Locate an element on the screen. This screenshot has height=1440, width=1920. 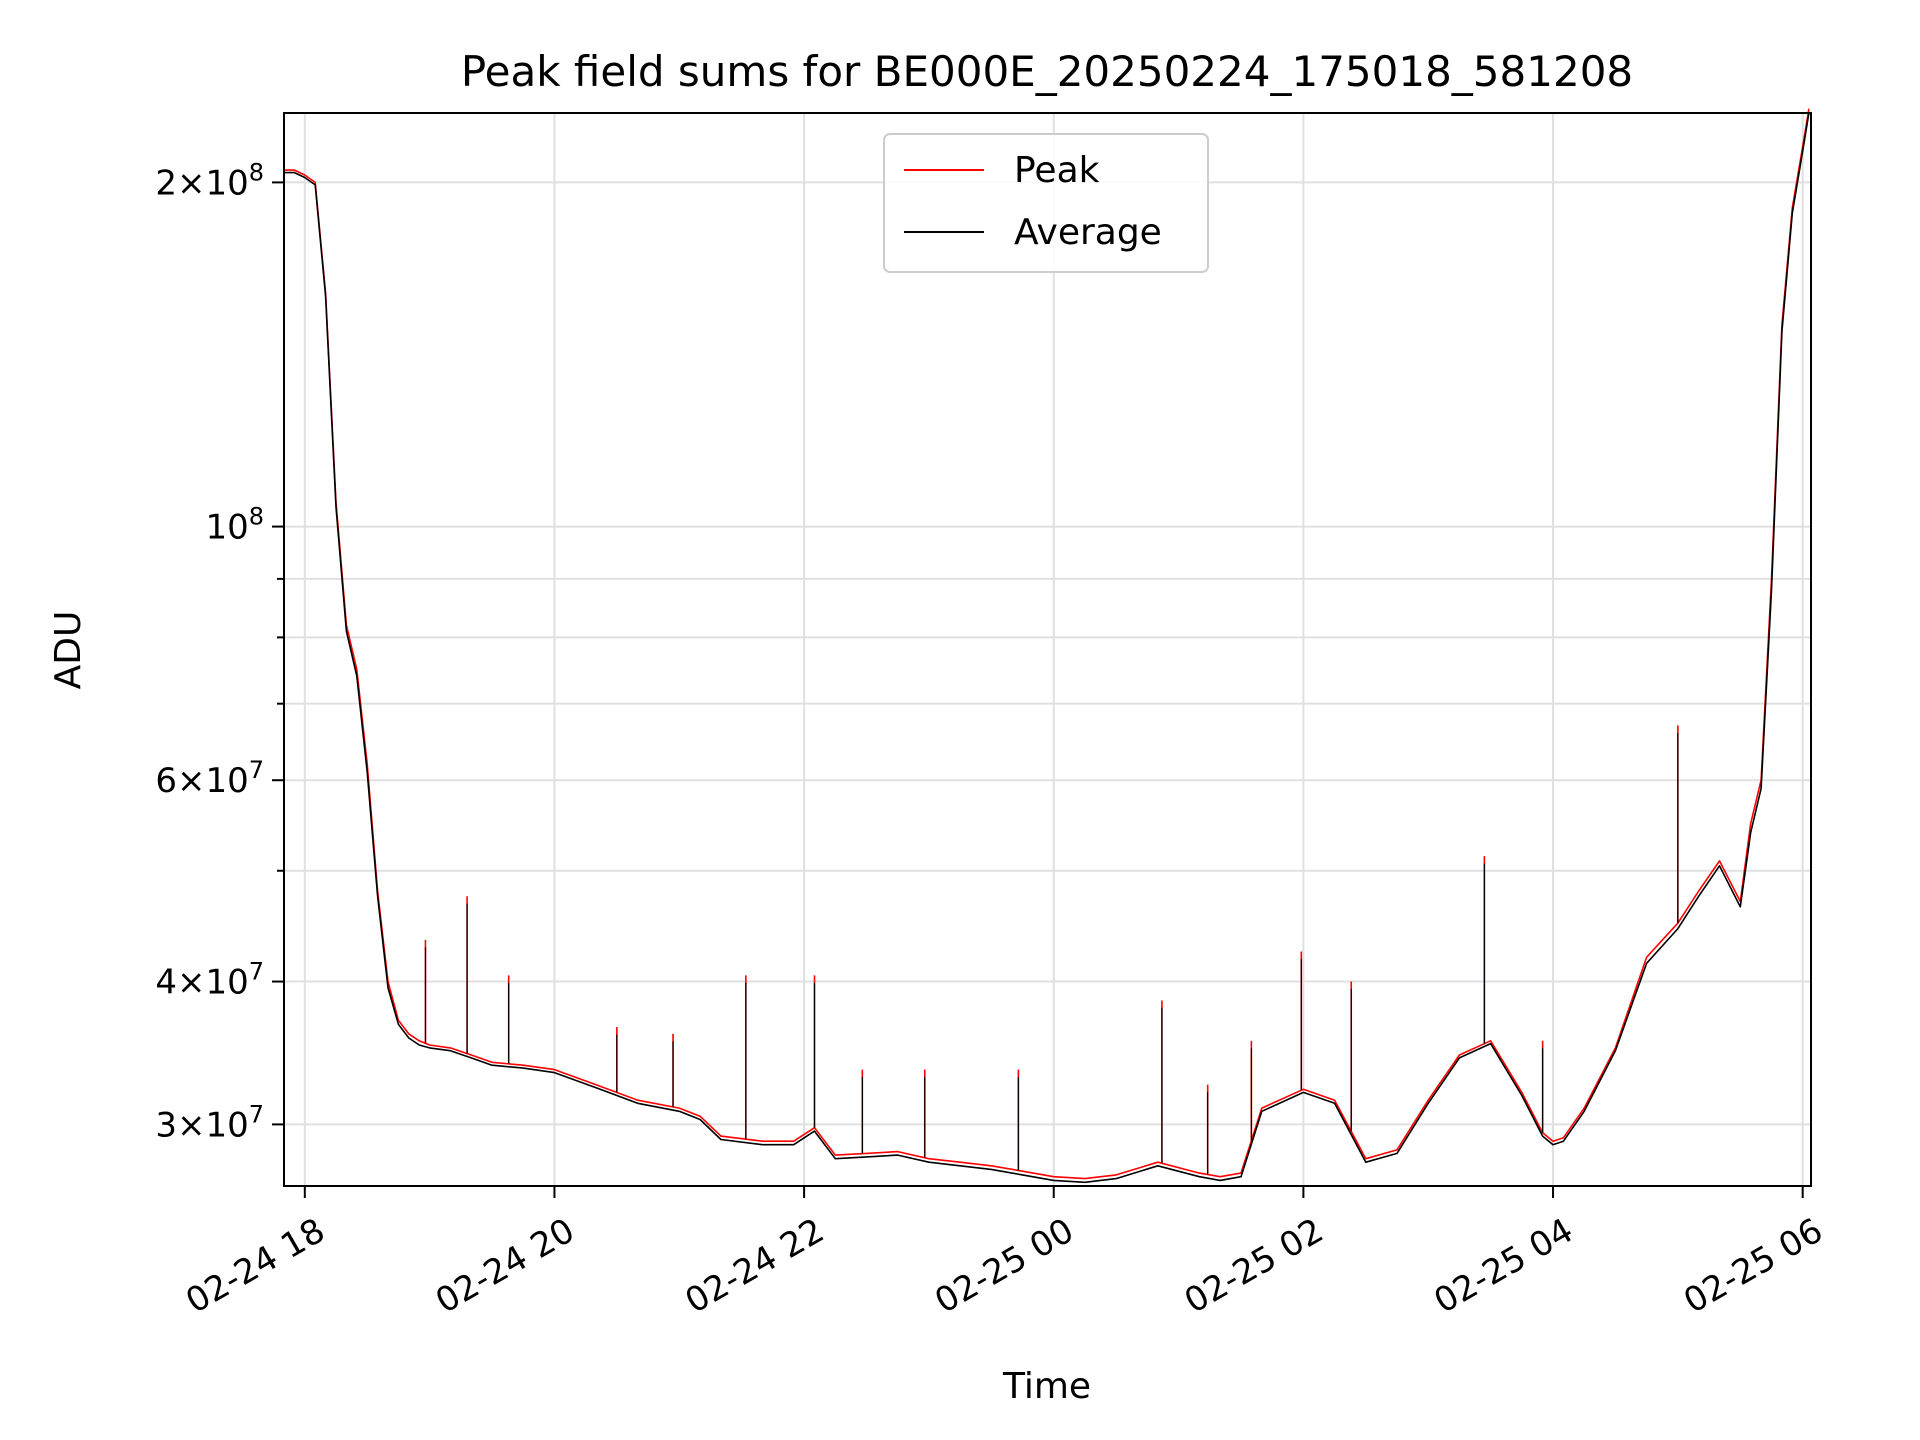
legend: Peak Average is located at coordinates (1046, 203).